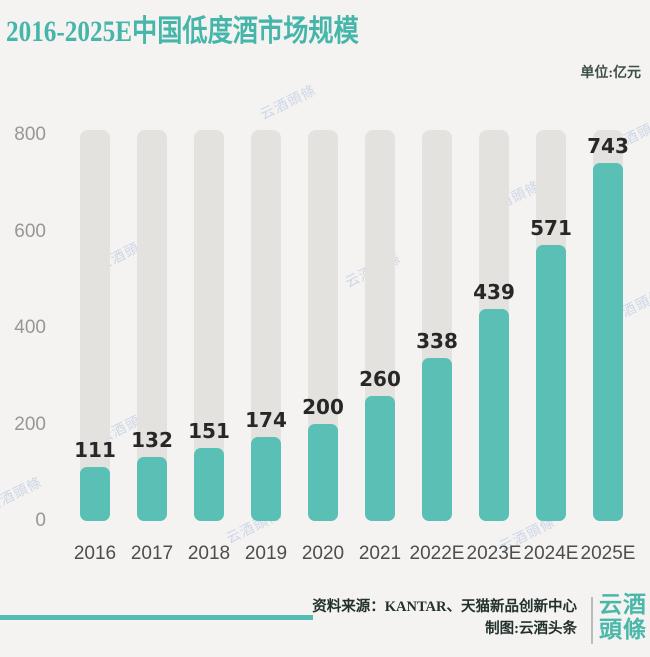 The height and width of the screenshot is (657, 650). I want to click on bar-2022E, so click(437, 439).